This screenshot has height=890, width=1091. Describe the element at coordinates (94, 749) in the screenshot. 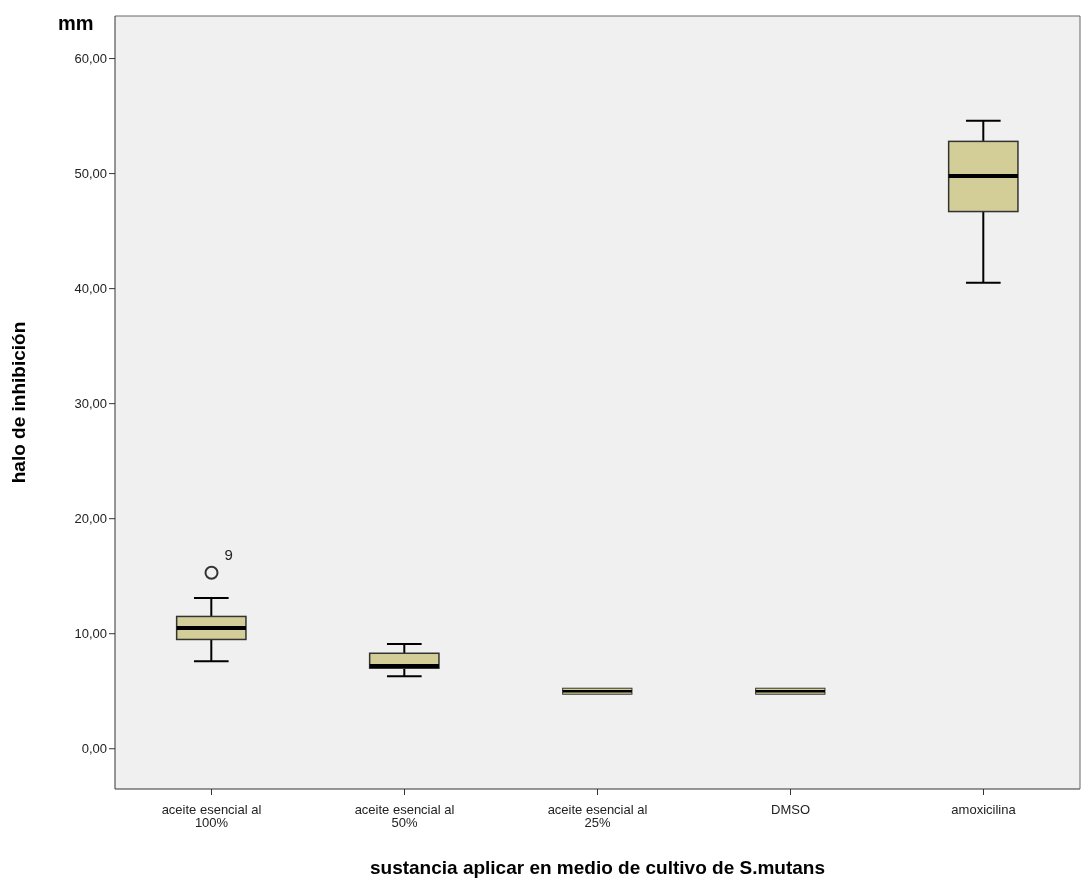

I see `y-tick-label: 0,00` at that location.